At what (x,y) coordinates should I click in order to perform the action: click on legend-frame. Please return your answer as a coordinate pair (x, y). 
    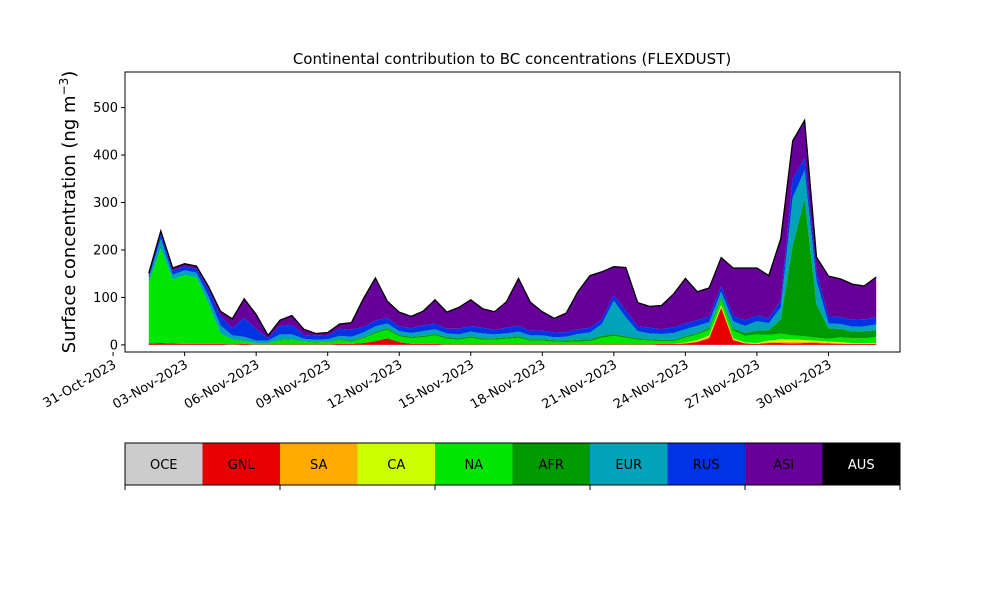
    Looking at the image, I should click on (512, 464).